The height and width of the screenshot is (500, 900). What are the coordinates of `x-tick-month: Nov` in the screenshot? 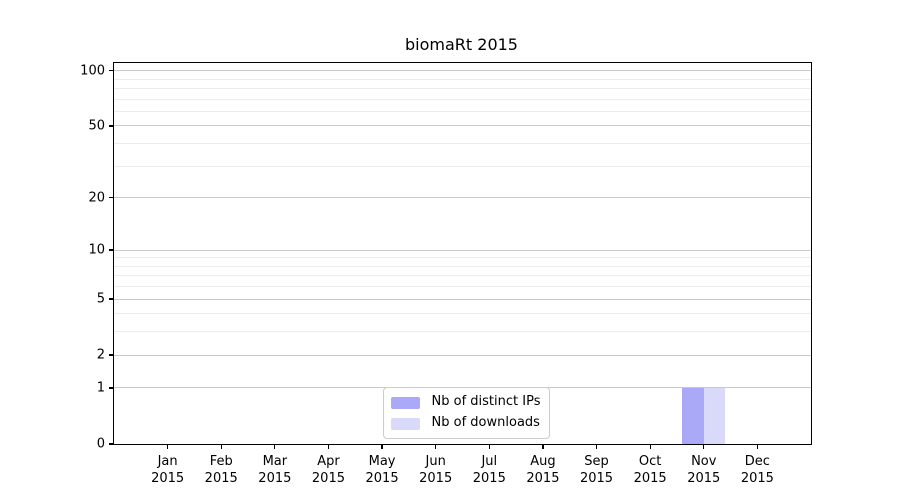 It's located at (704, 461).